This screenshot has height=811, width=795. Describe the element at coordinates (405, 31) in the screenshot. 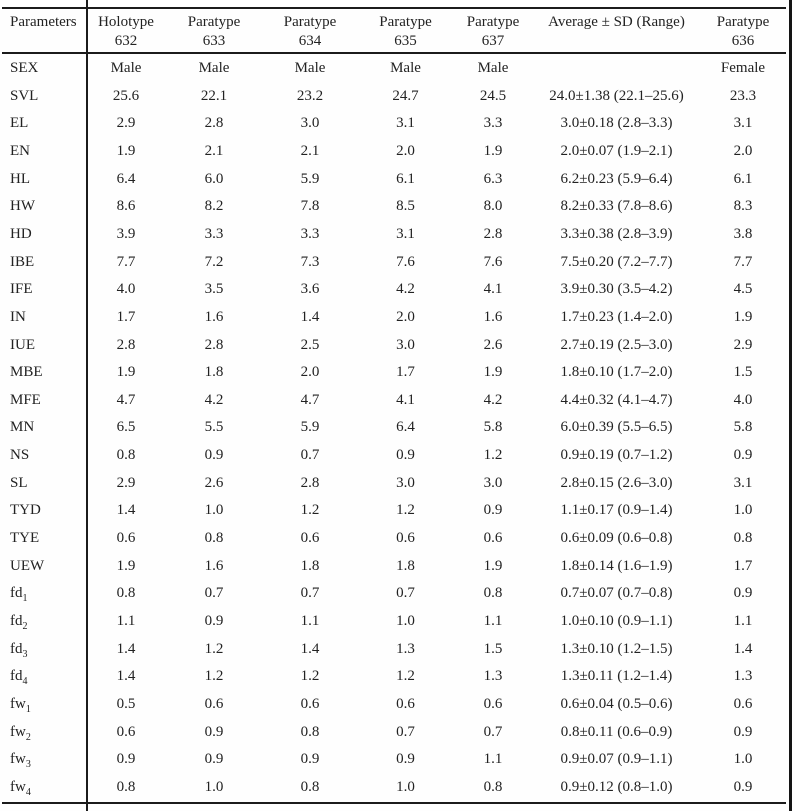

I see `column-header: Paratype 635` at that location.